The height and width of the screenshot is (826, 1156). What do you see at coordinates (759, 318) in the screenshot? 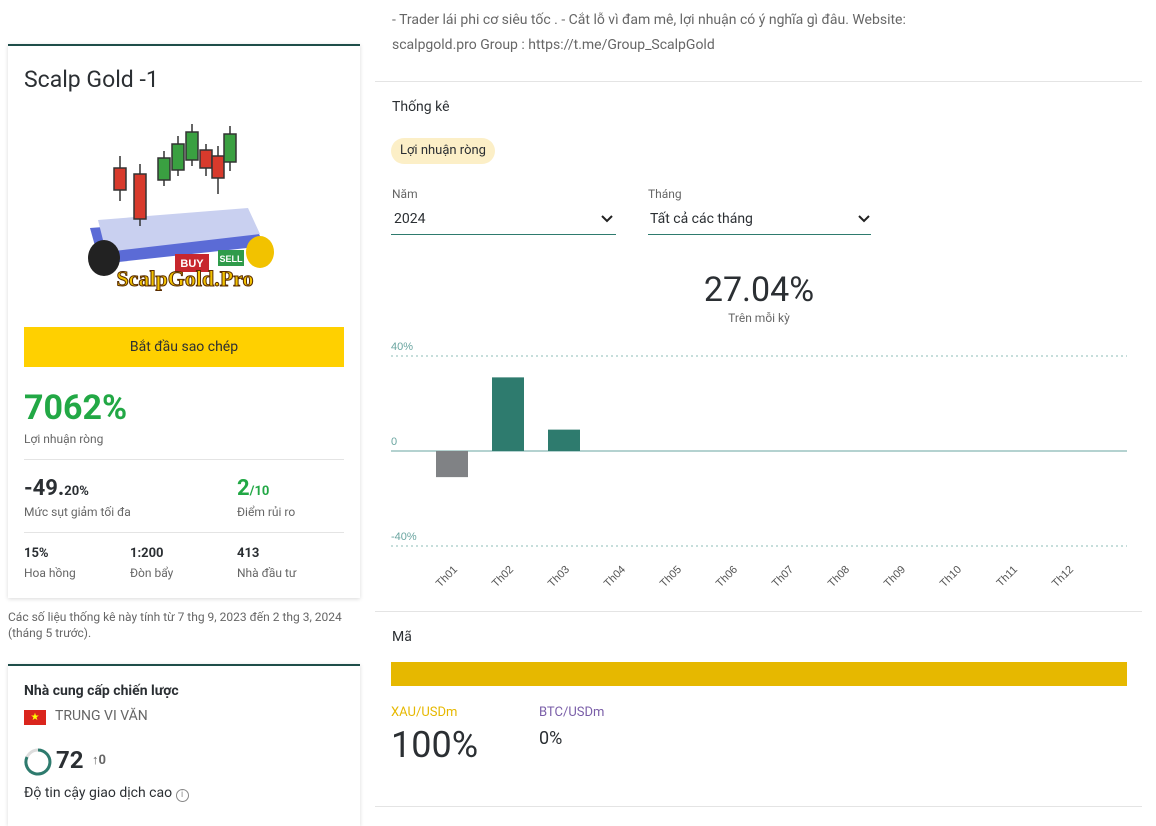
I see `total-label: Trên mỗi kỳ` at bounding box center [759, 318].